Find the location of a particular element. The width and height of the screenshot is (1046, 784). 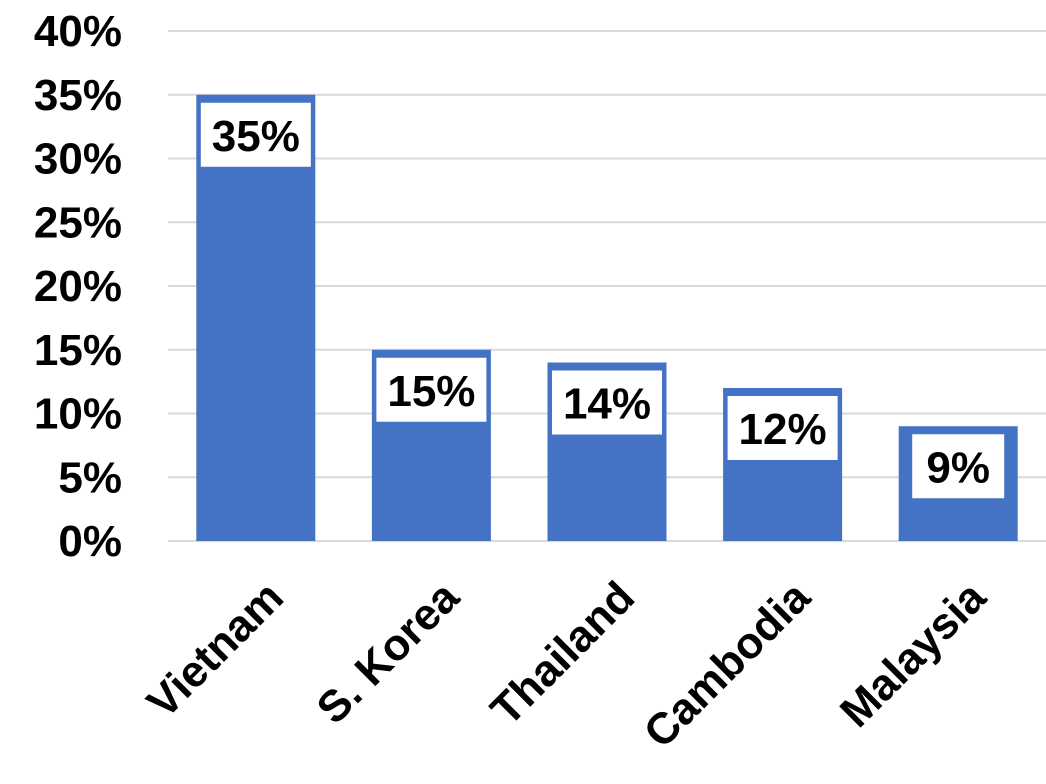

y-tick-label: 0% is located at coordinates (90, 541).